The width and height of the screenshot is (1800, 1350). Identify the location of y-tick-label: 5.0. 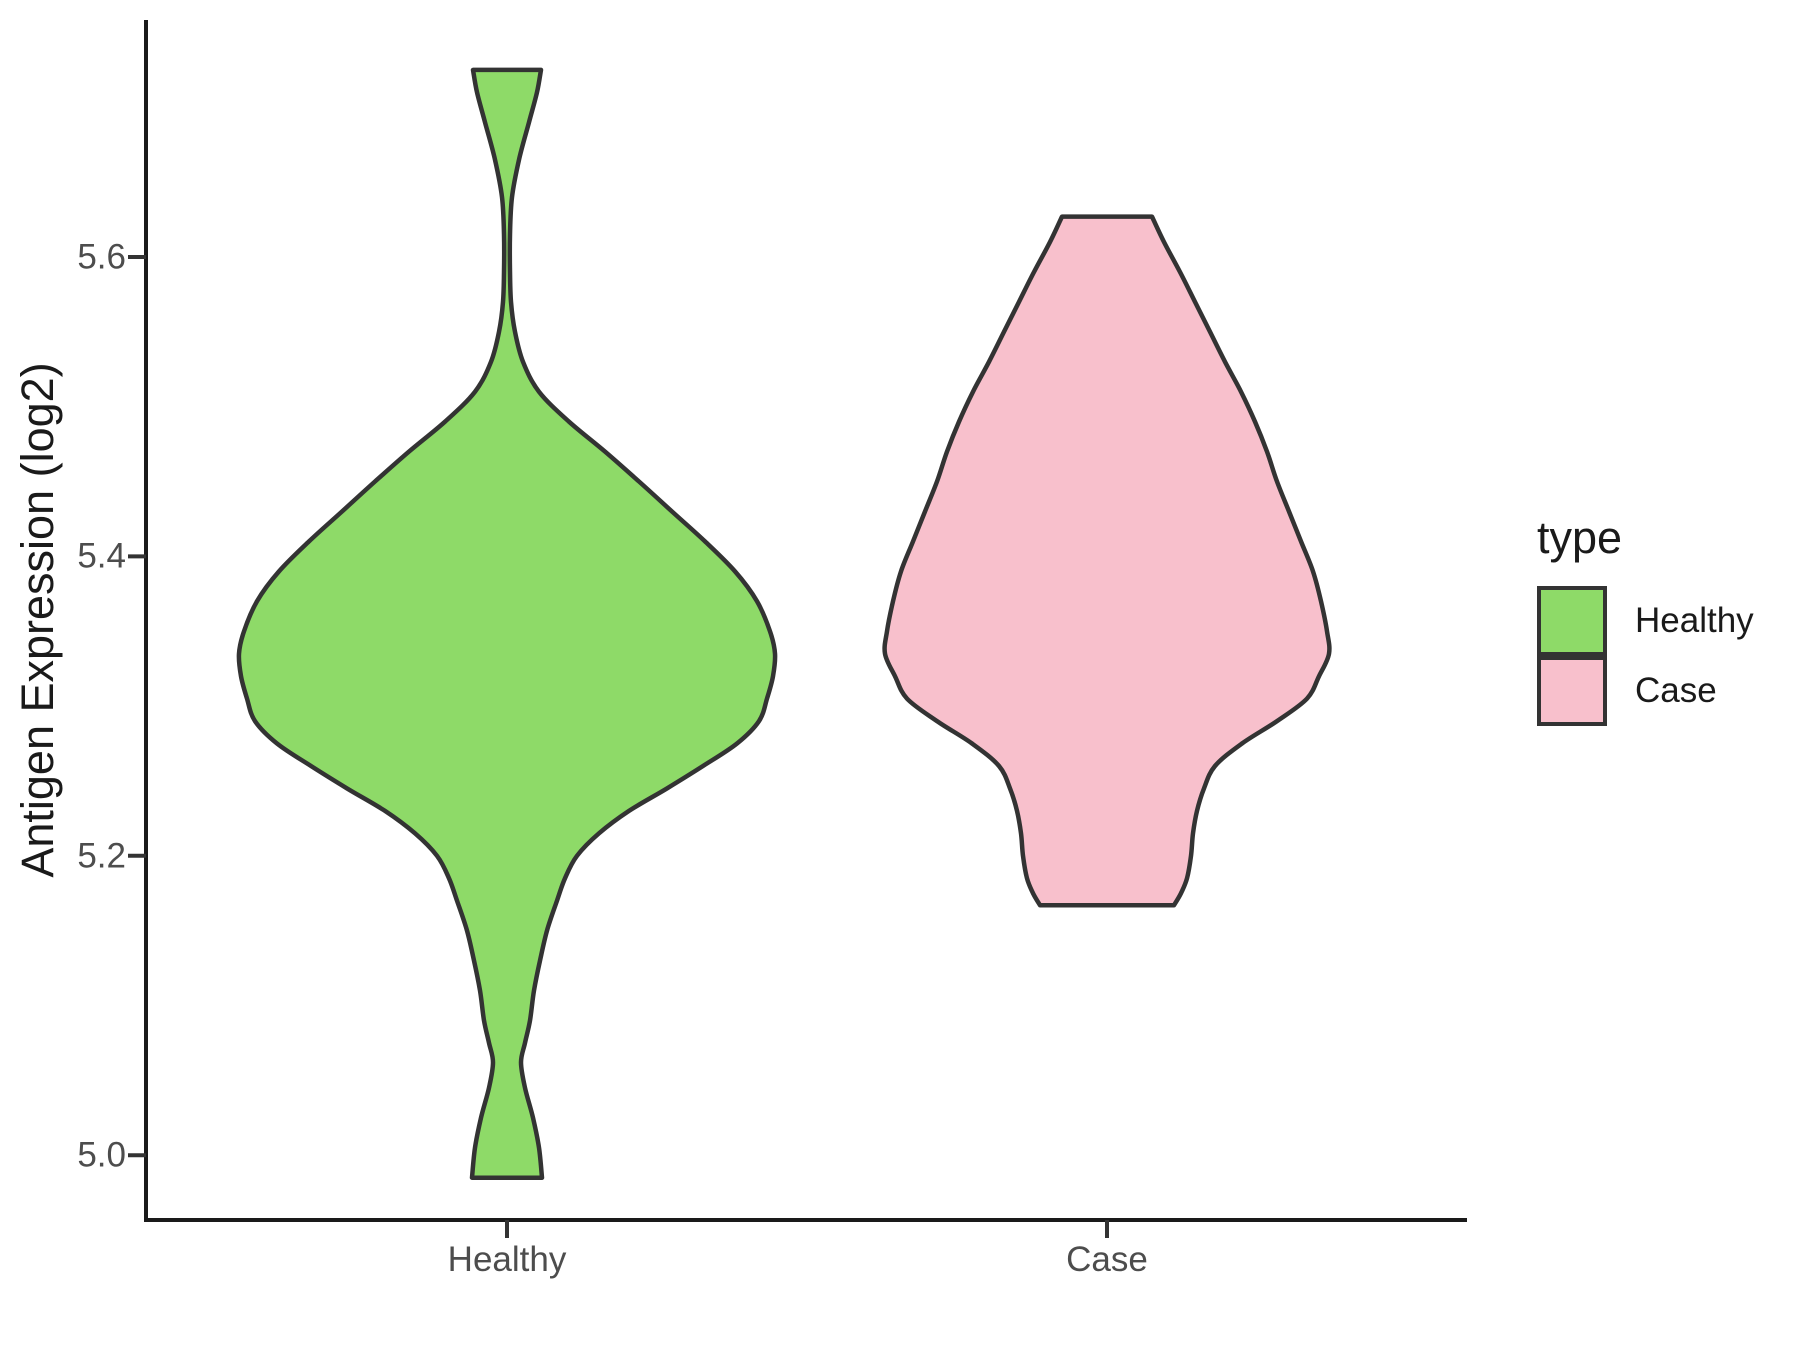
(101, 1155).